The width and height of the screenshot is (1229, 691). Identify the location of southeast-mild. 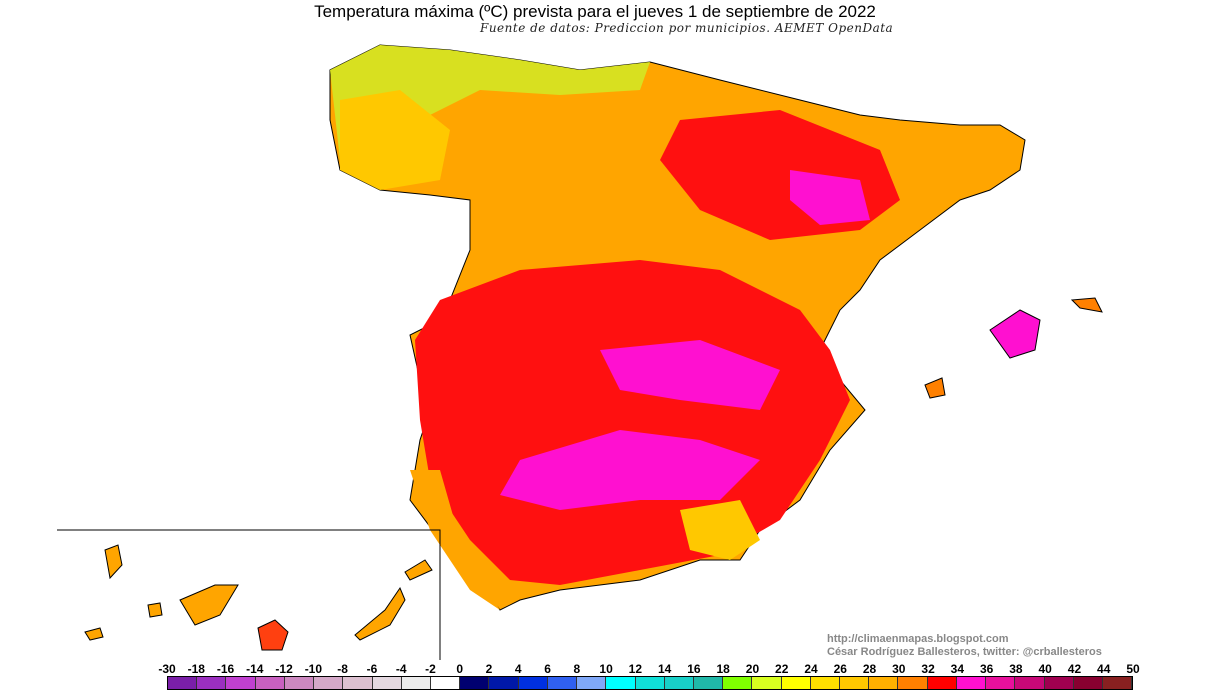
(720, 530).